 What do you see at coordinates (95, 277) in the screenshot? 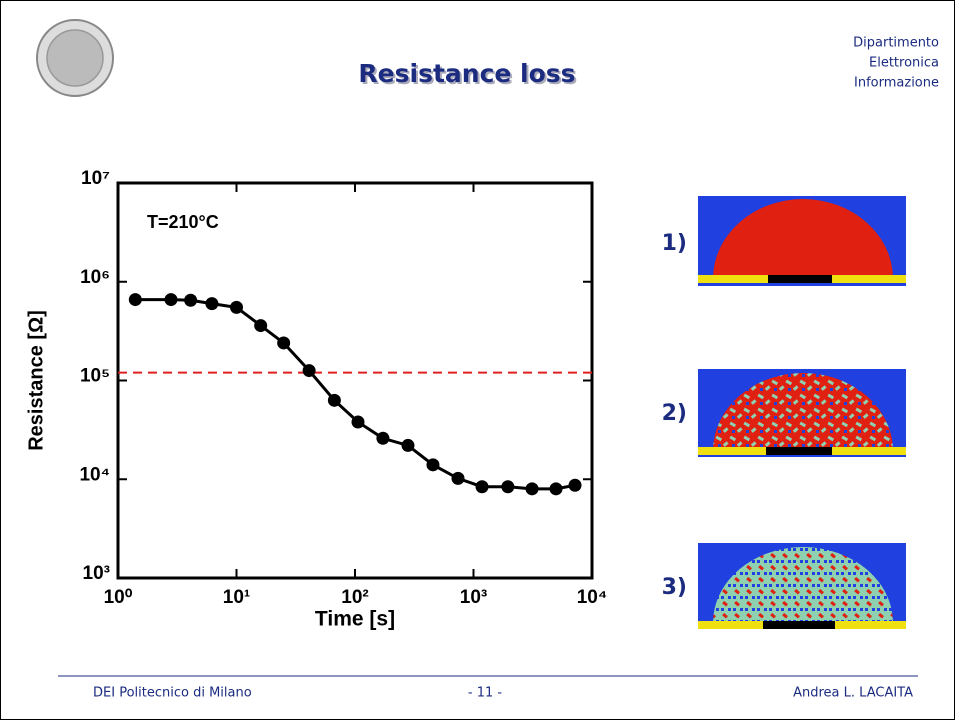
I see `y-tick-label: 10⁶` at bounding box center [95, 277].